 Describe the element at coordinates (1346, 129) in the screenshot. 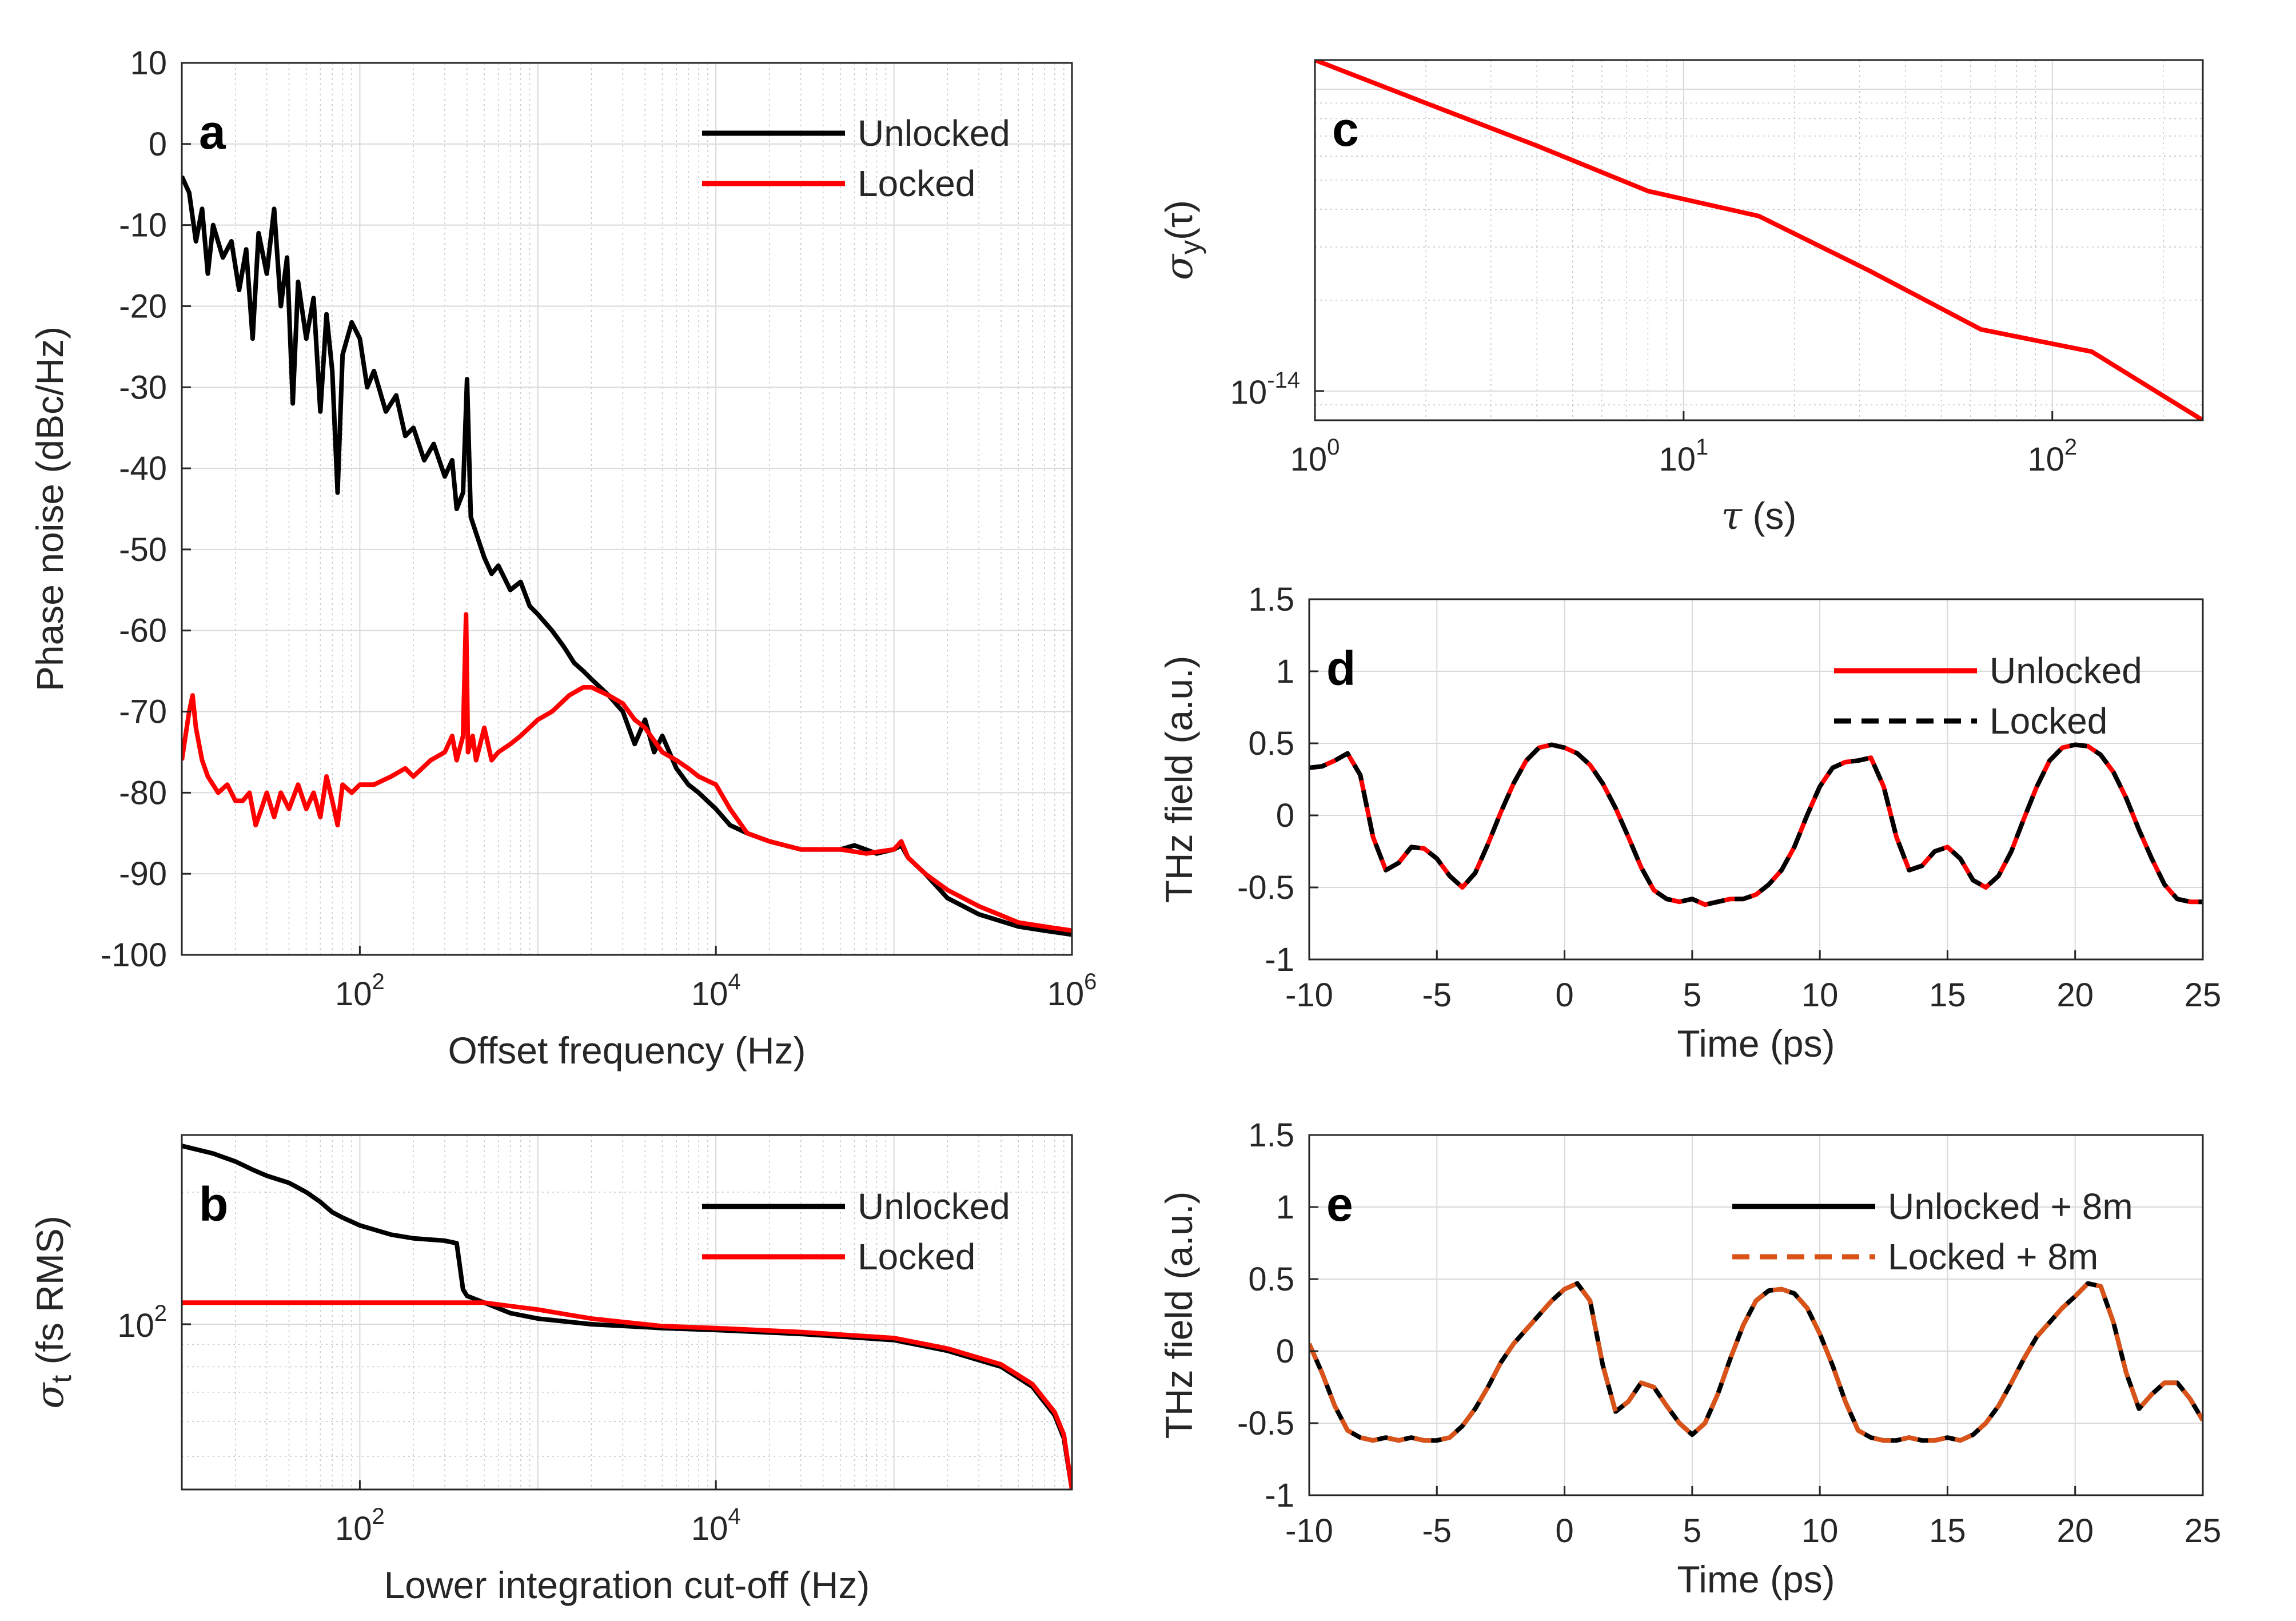

I see `panel-label-c: c` at that location.